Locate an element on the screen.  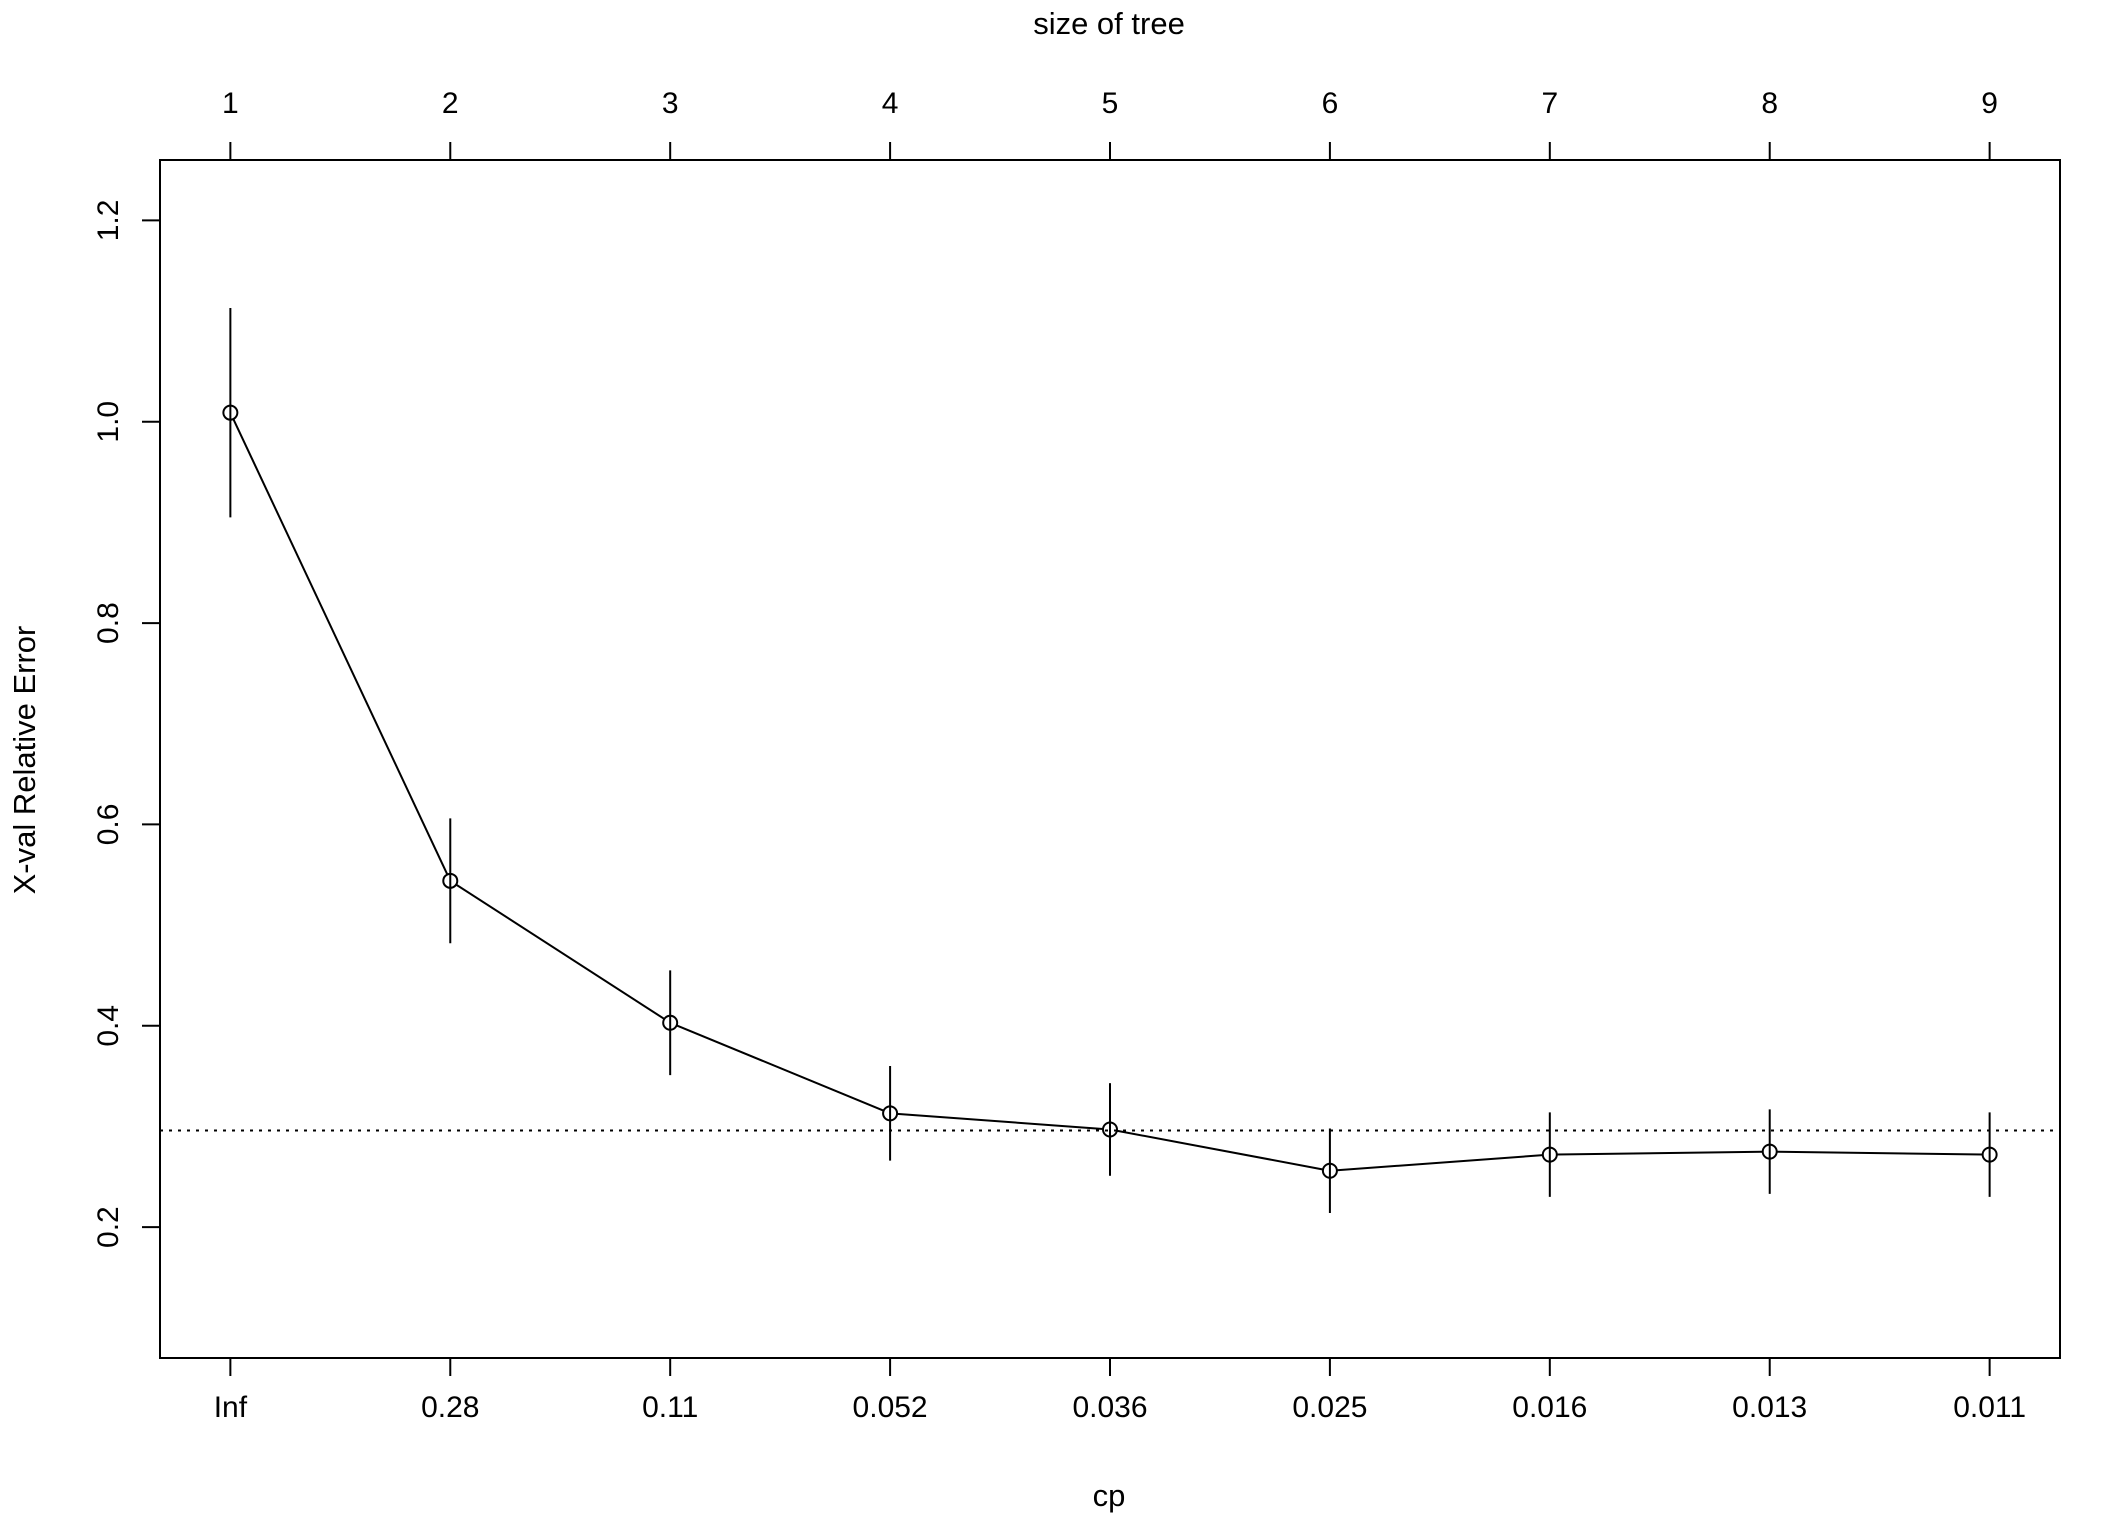
y-tick-label: 0.4 is located at coordinates (108, 1026).